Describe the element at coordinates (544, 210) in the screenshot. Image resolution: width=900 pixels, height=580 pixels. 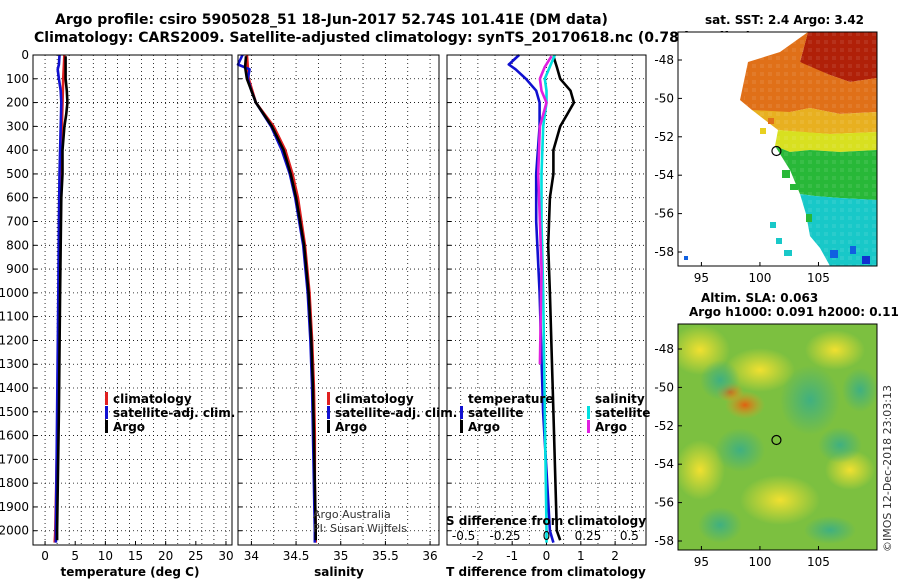
I see `series-line-salinity-argo` at that location.